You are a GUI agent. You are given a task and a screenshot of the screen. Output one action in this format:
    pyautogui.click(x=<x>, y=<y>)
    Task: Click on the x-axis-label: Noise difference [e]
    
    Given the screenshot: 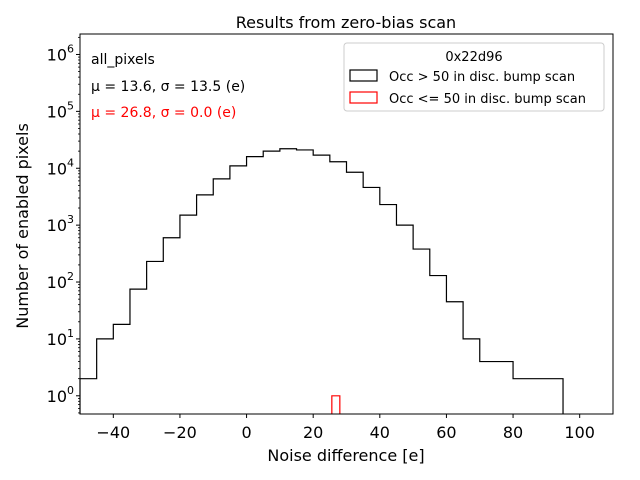 What is the action you would take?
    pyautogui.click(x=345, y=455)
    